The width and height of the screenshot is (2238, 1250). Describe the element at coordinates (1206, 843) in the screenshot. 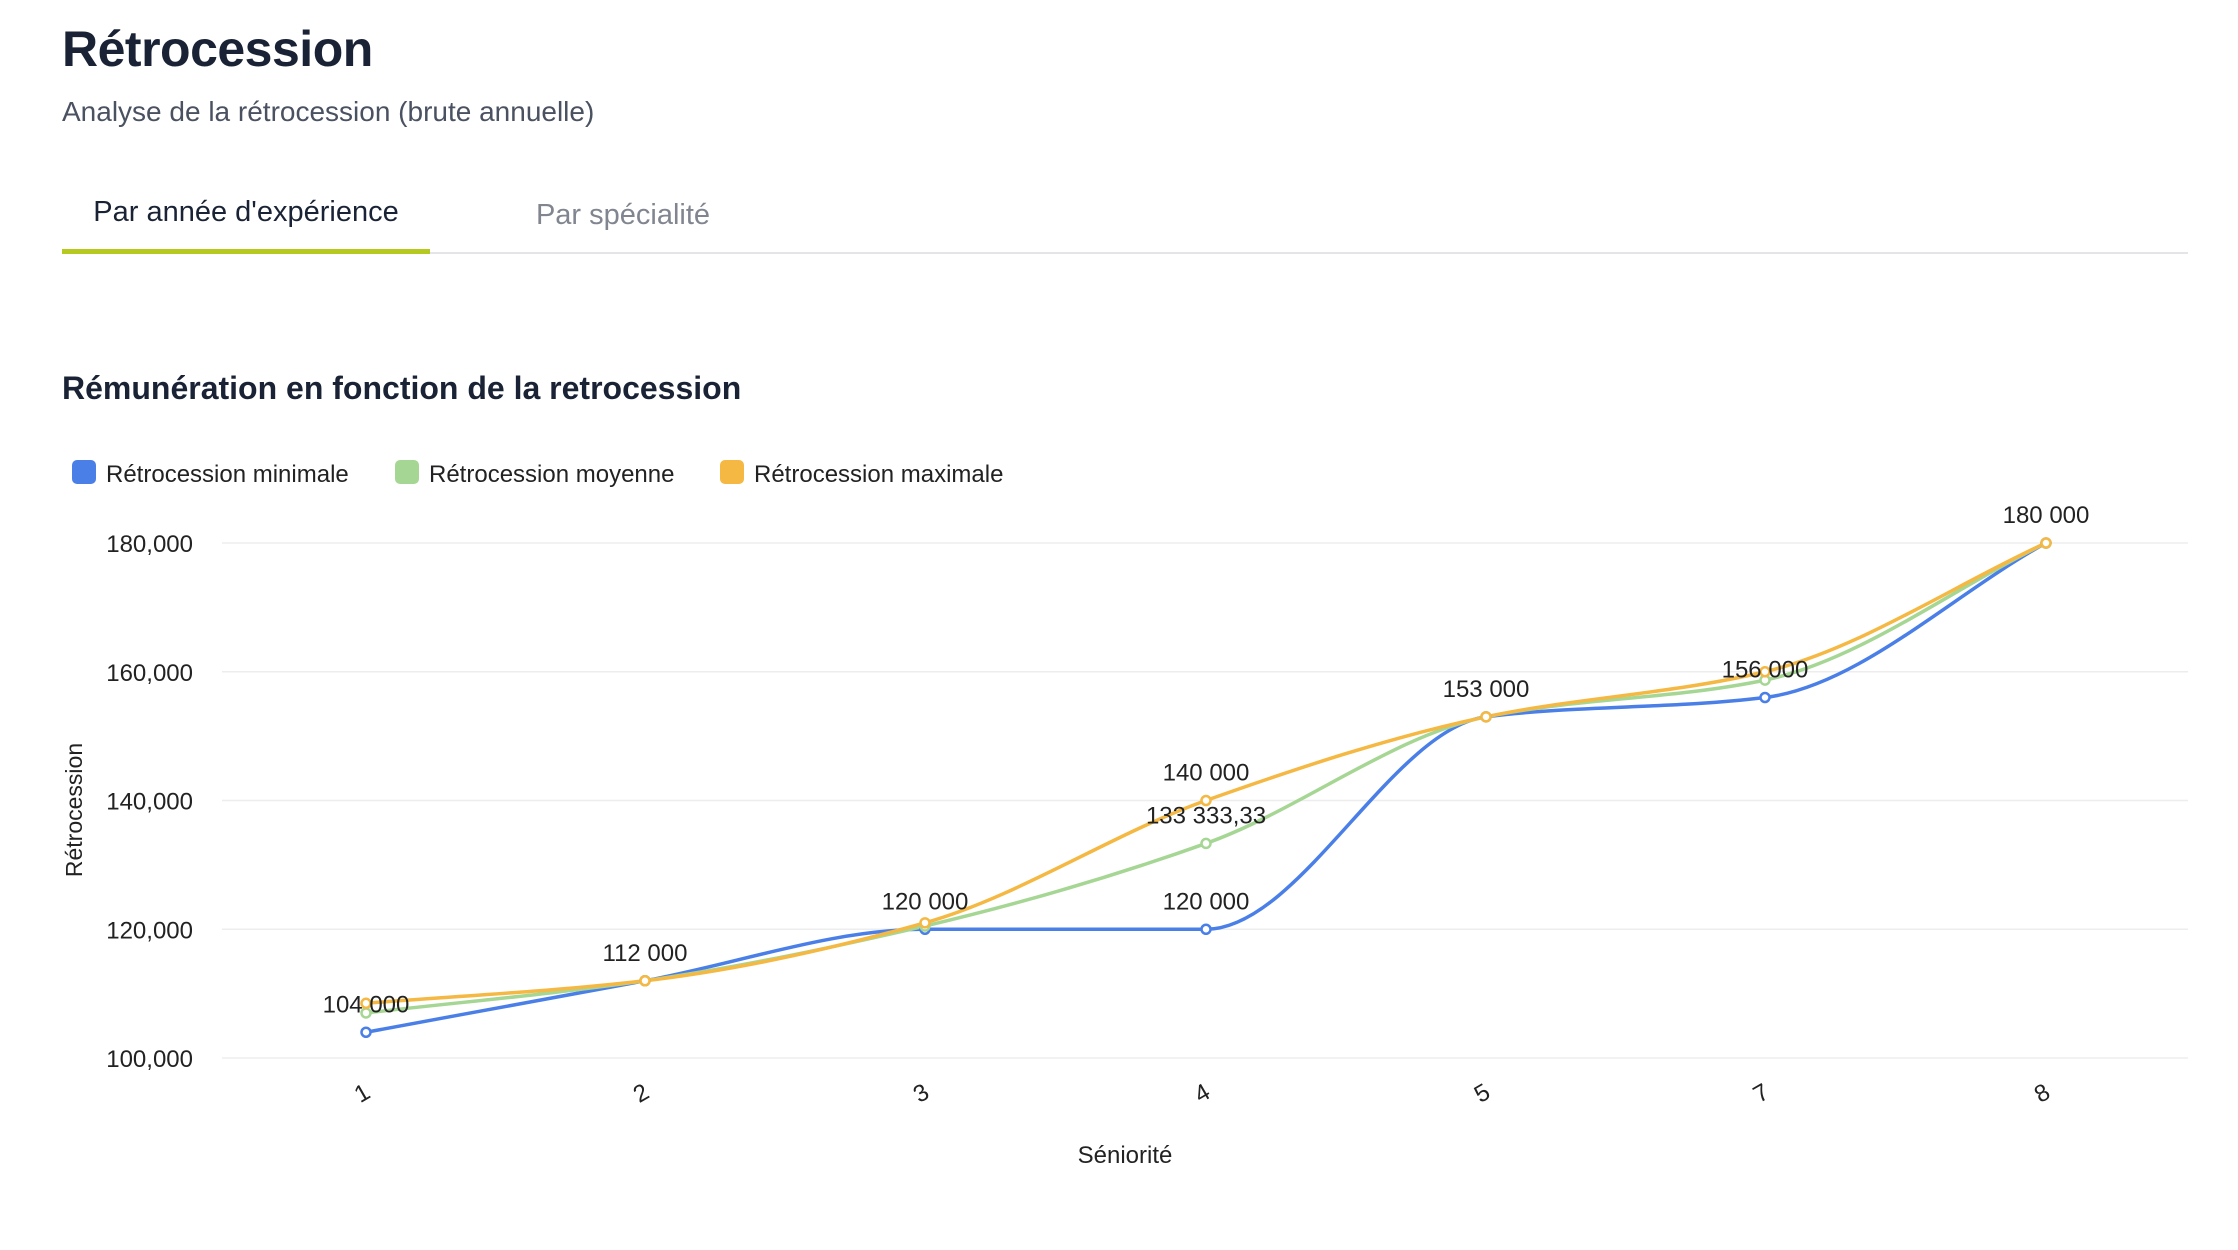

I see `data-point-avg` at that location.